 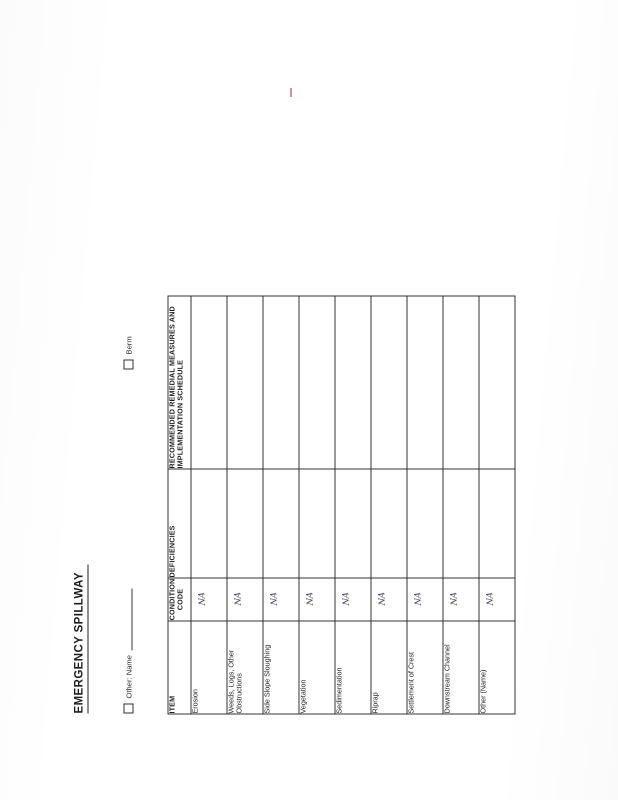 What do you see at coordinates (179, 667) in the screenshot?
I see `header-item: ITEM` at bounding box center [179, 667].